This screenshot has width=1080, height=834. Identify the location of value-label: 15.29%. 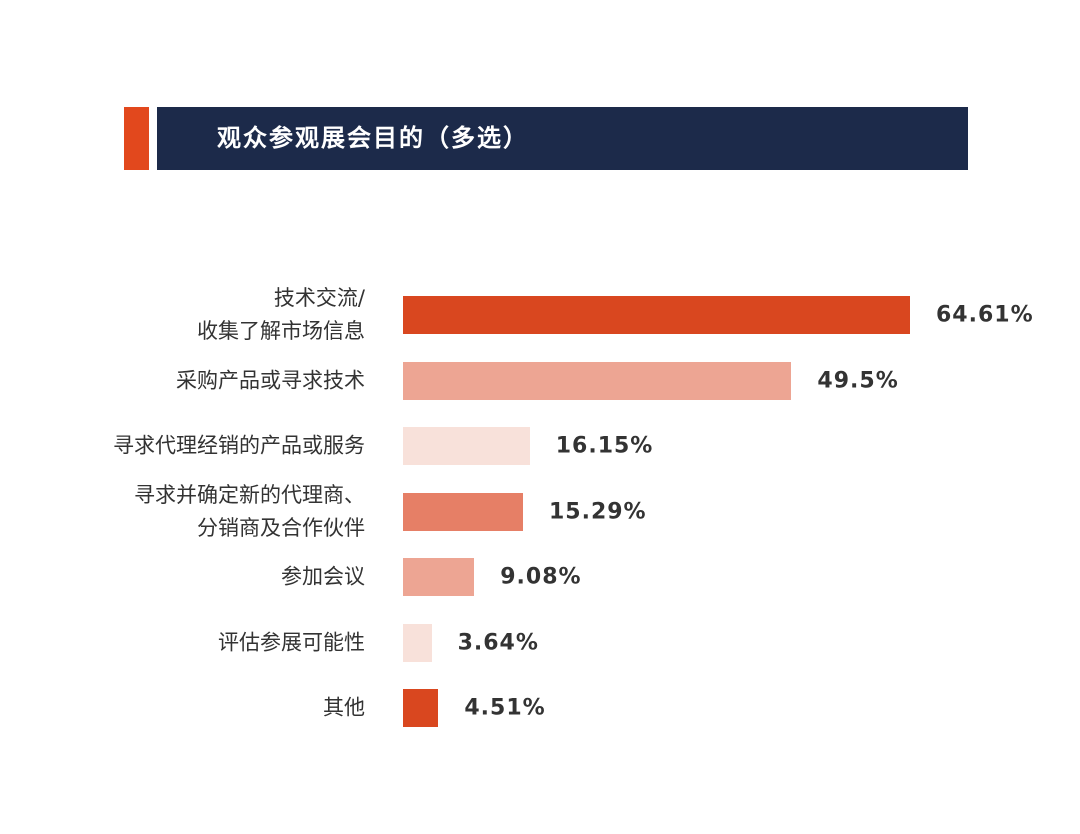
(597, 511).